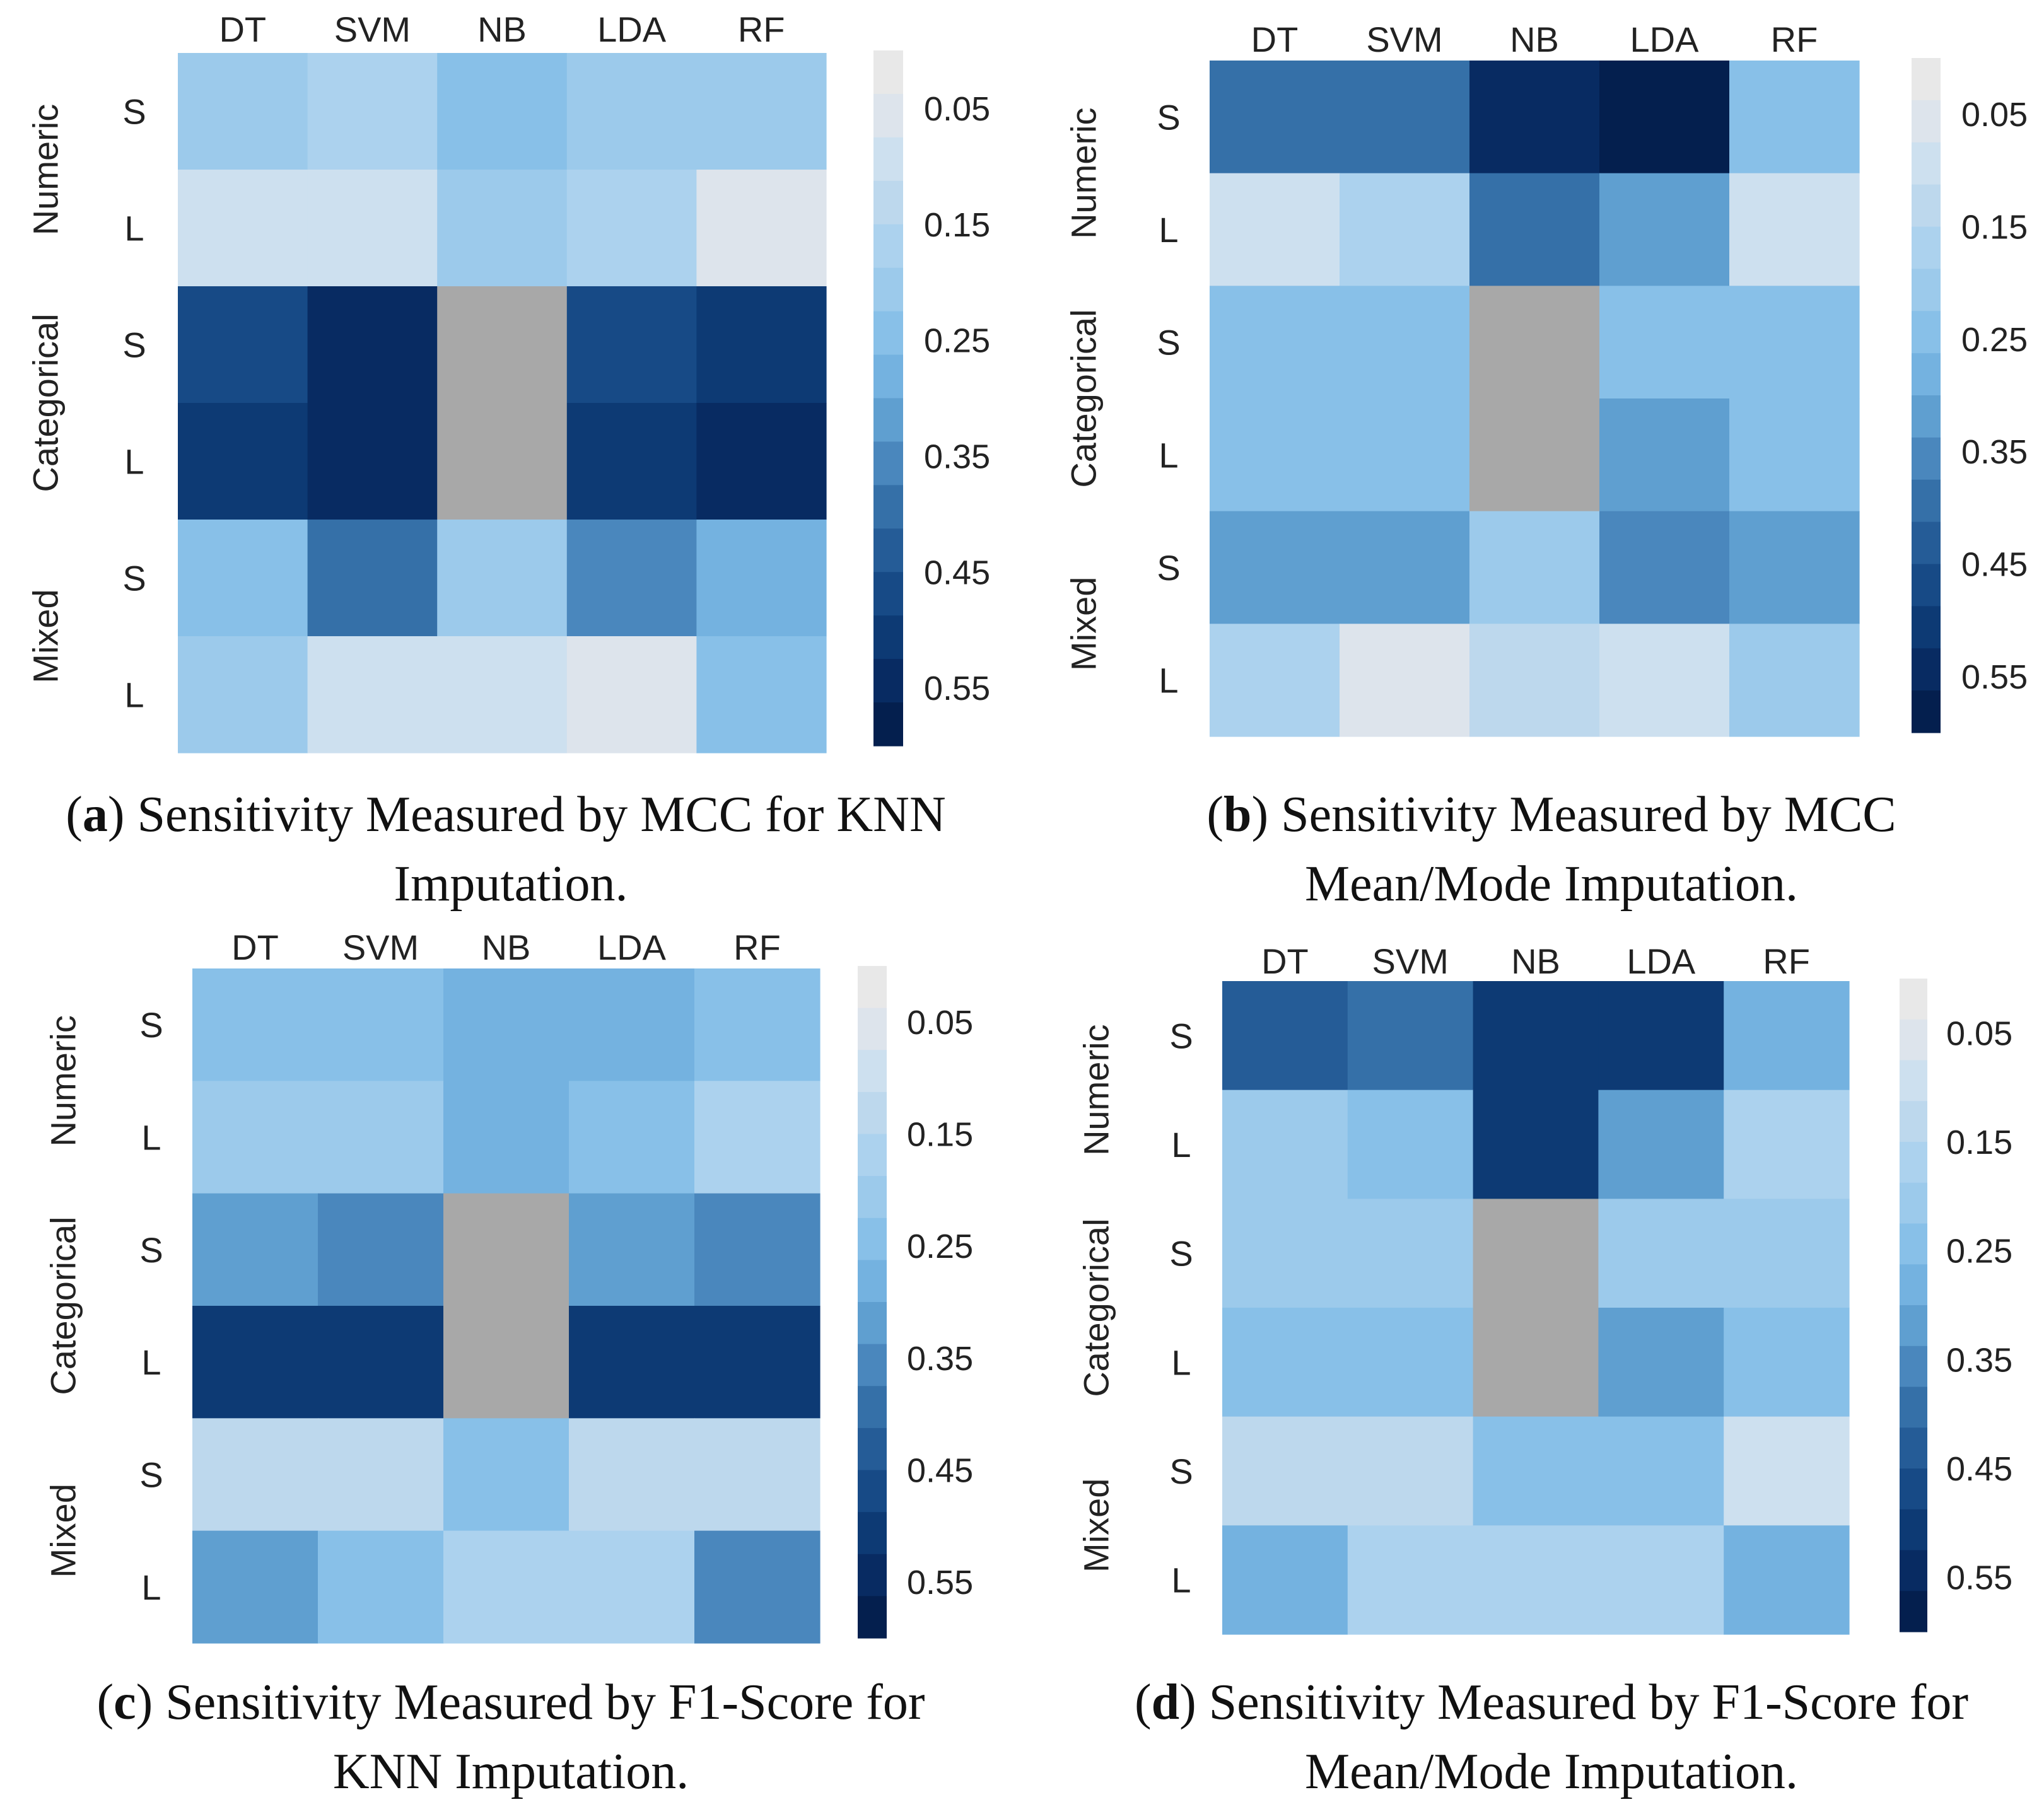 The image size is (2044, 1814). What do you see at coordinates (758, 1025) in the screenshot?
I see `heatmap-cell-c-r0-c4` at bounding box center [758, 1025].